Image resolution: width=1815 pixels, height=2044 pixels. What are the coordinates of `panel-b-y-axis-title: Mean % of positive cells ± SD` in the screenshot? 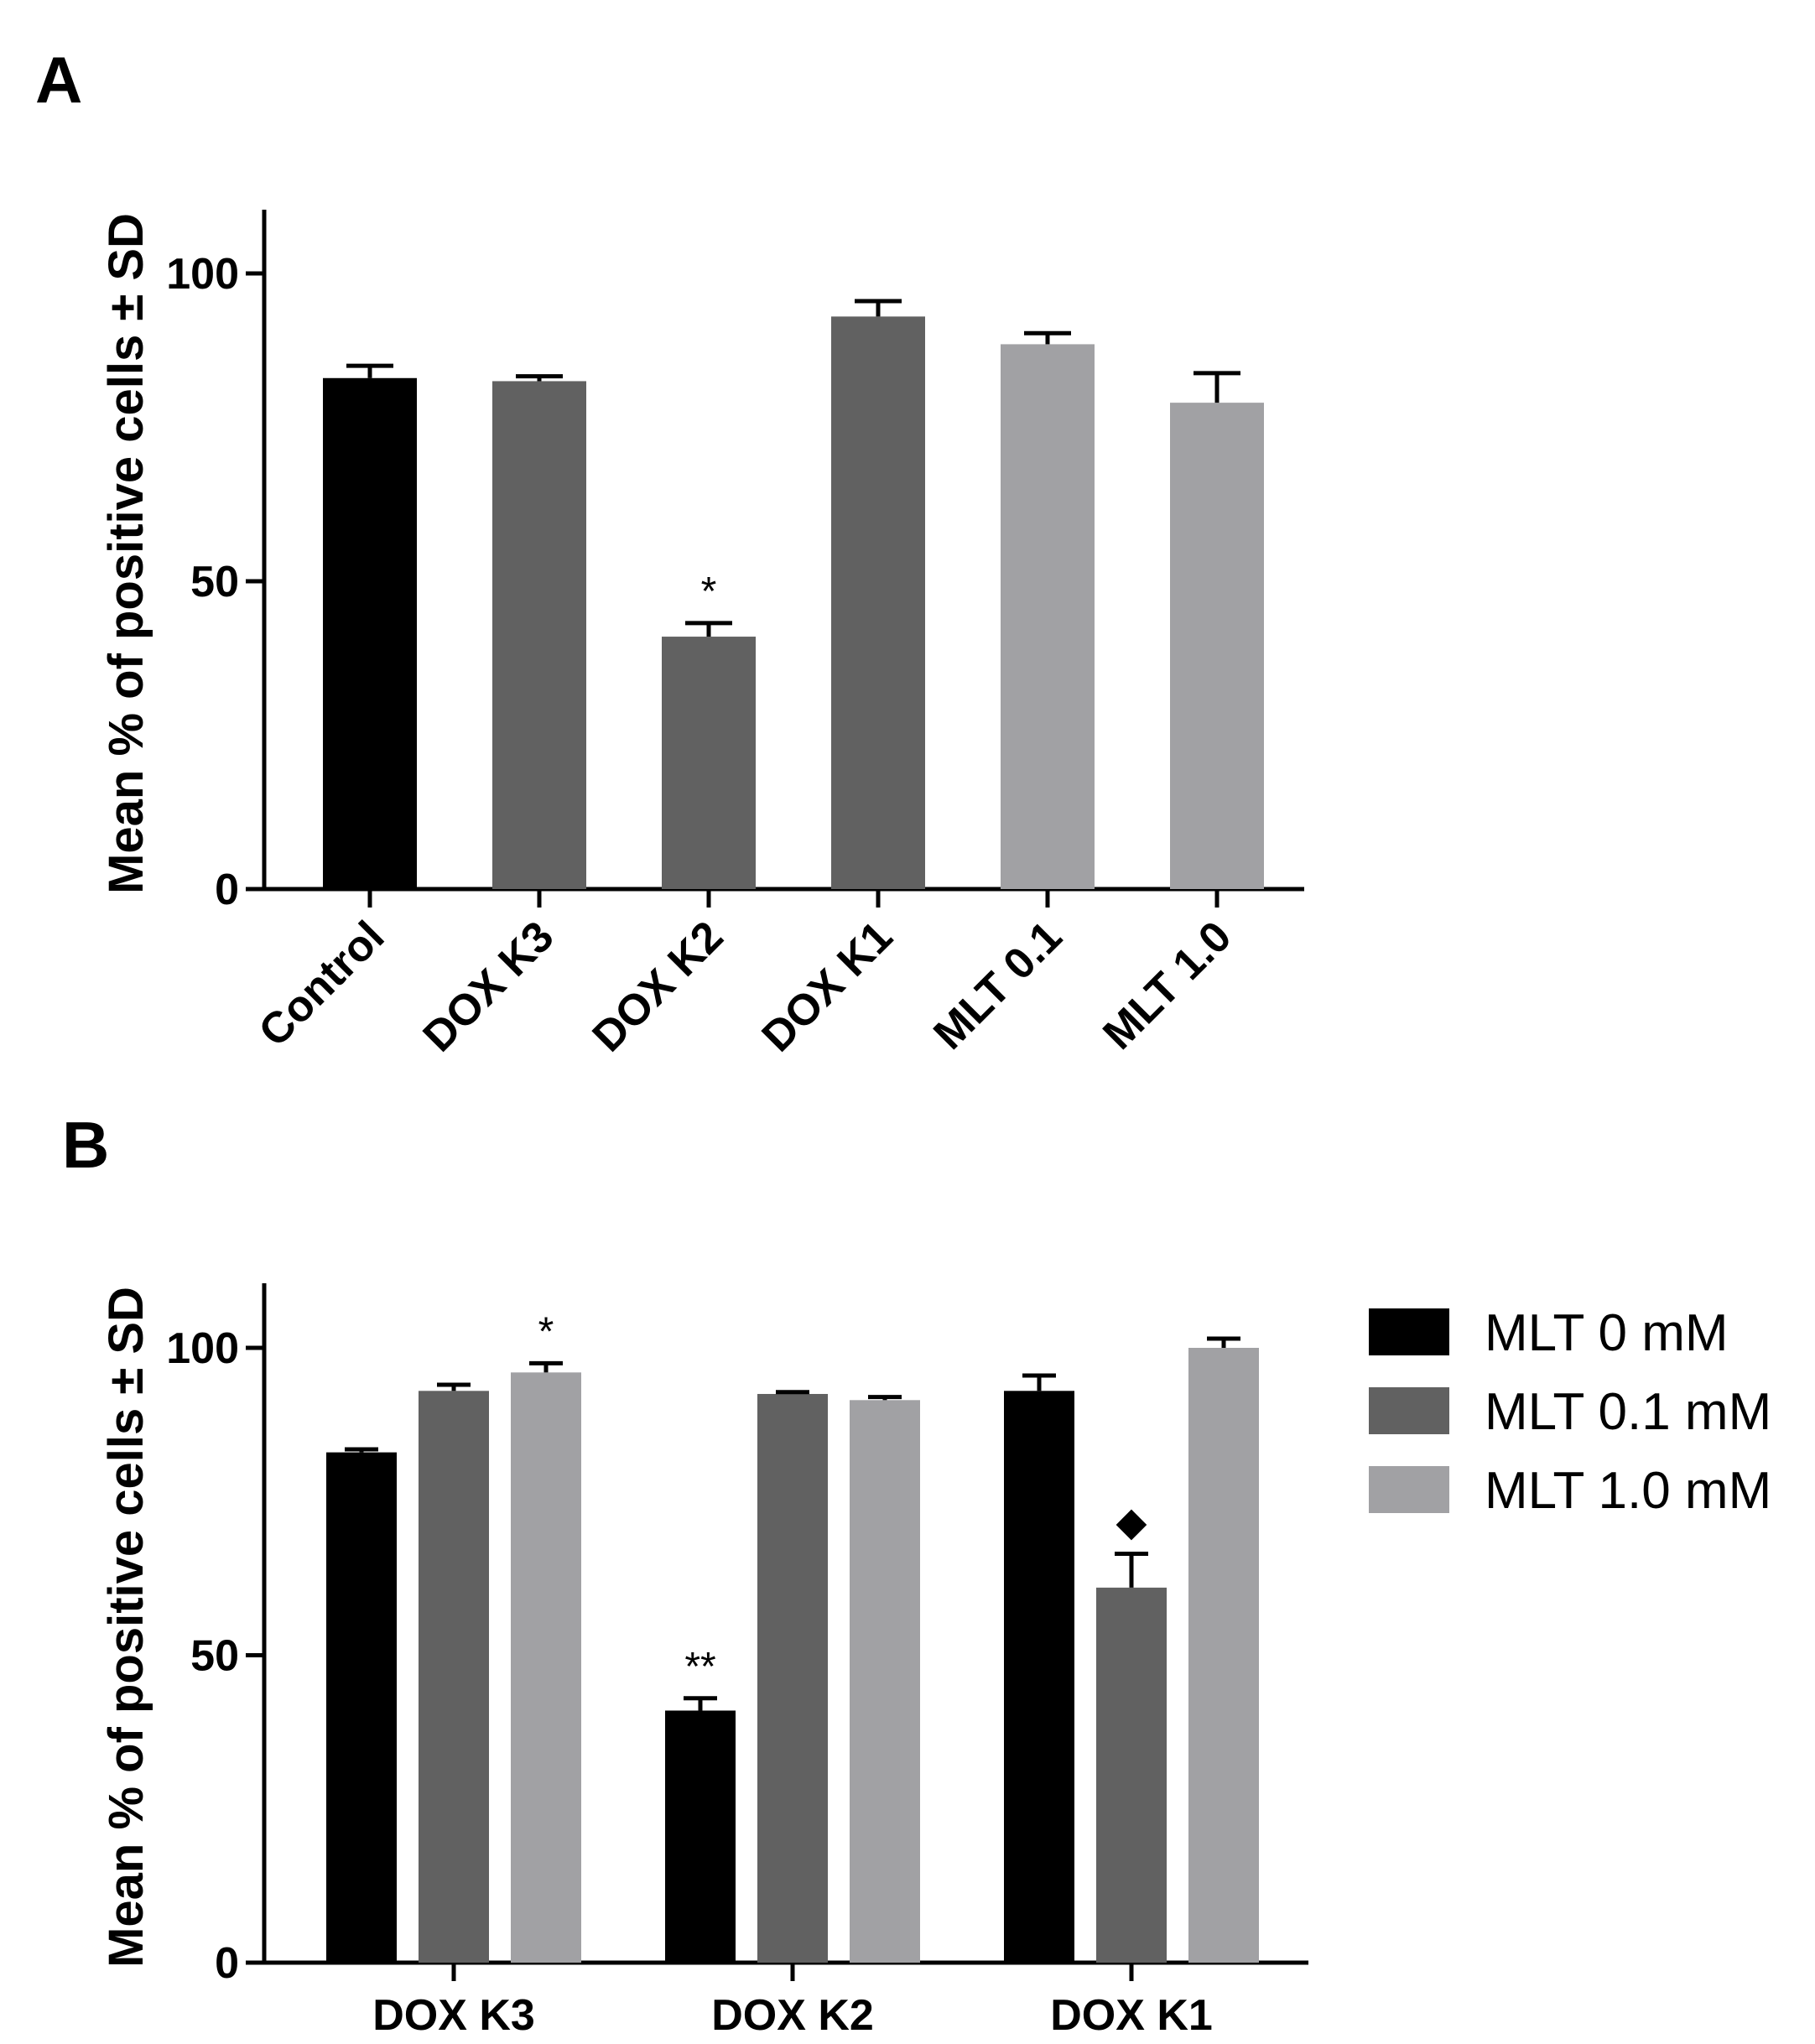 It's located at (126, 1627).